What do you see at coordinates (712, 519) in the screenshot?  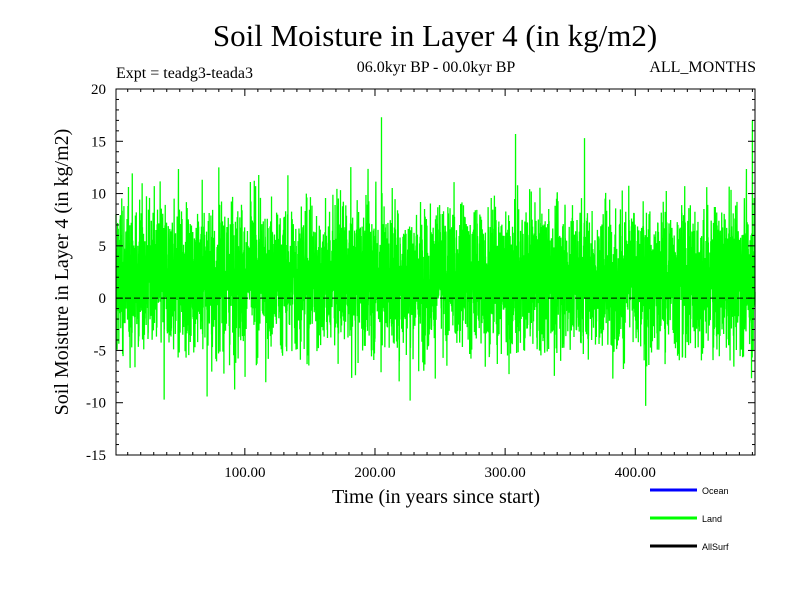 I see `legend-label-land: Land` at bounding box center [712, 519].